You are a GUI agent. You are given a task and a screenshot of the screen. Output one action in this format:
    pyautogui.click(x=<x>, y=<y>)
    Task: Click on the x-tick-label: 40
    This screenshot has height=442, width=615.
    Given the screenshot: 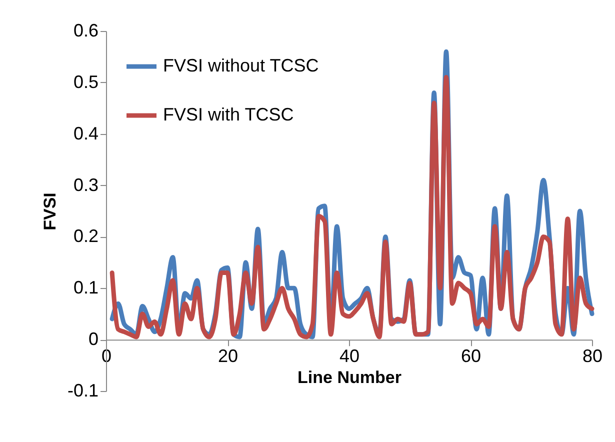 What is the action you would take?
    pyautogui.click(x=349, y=356)
    